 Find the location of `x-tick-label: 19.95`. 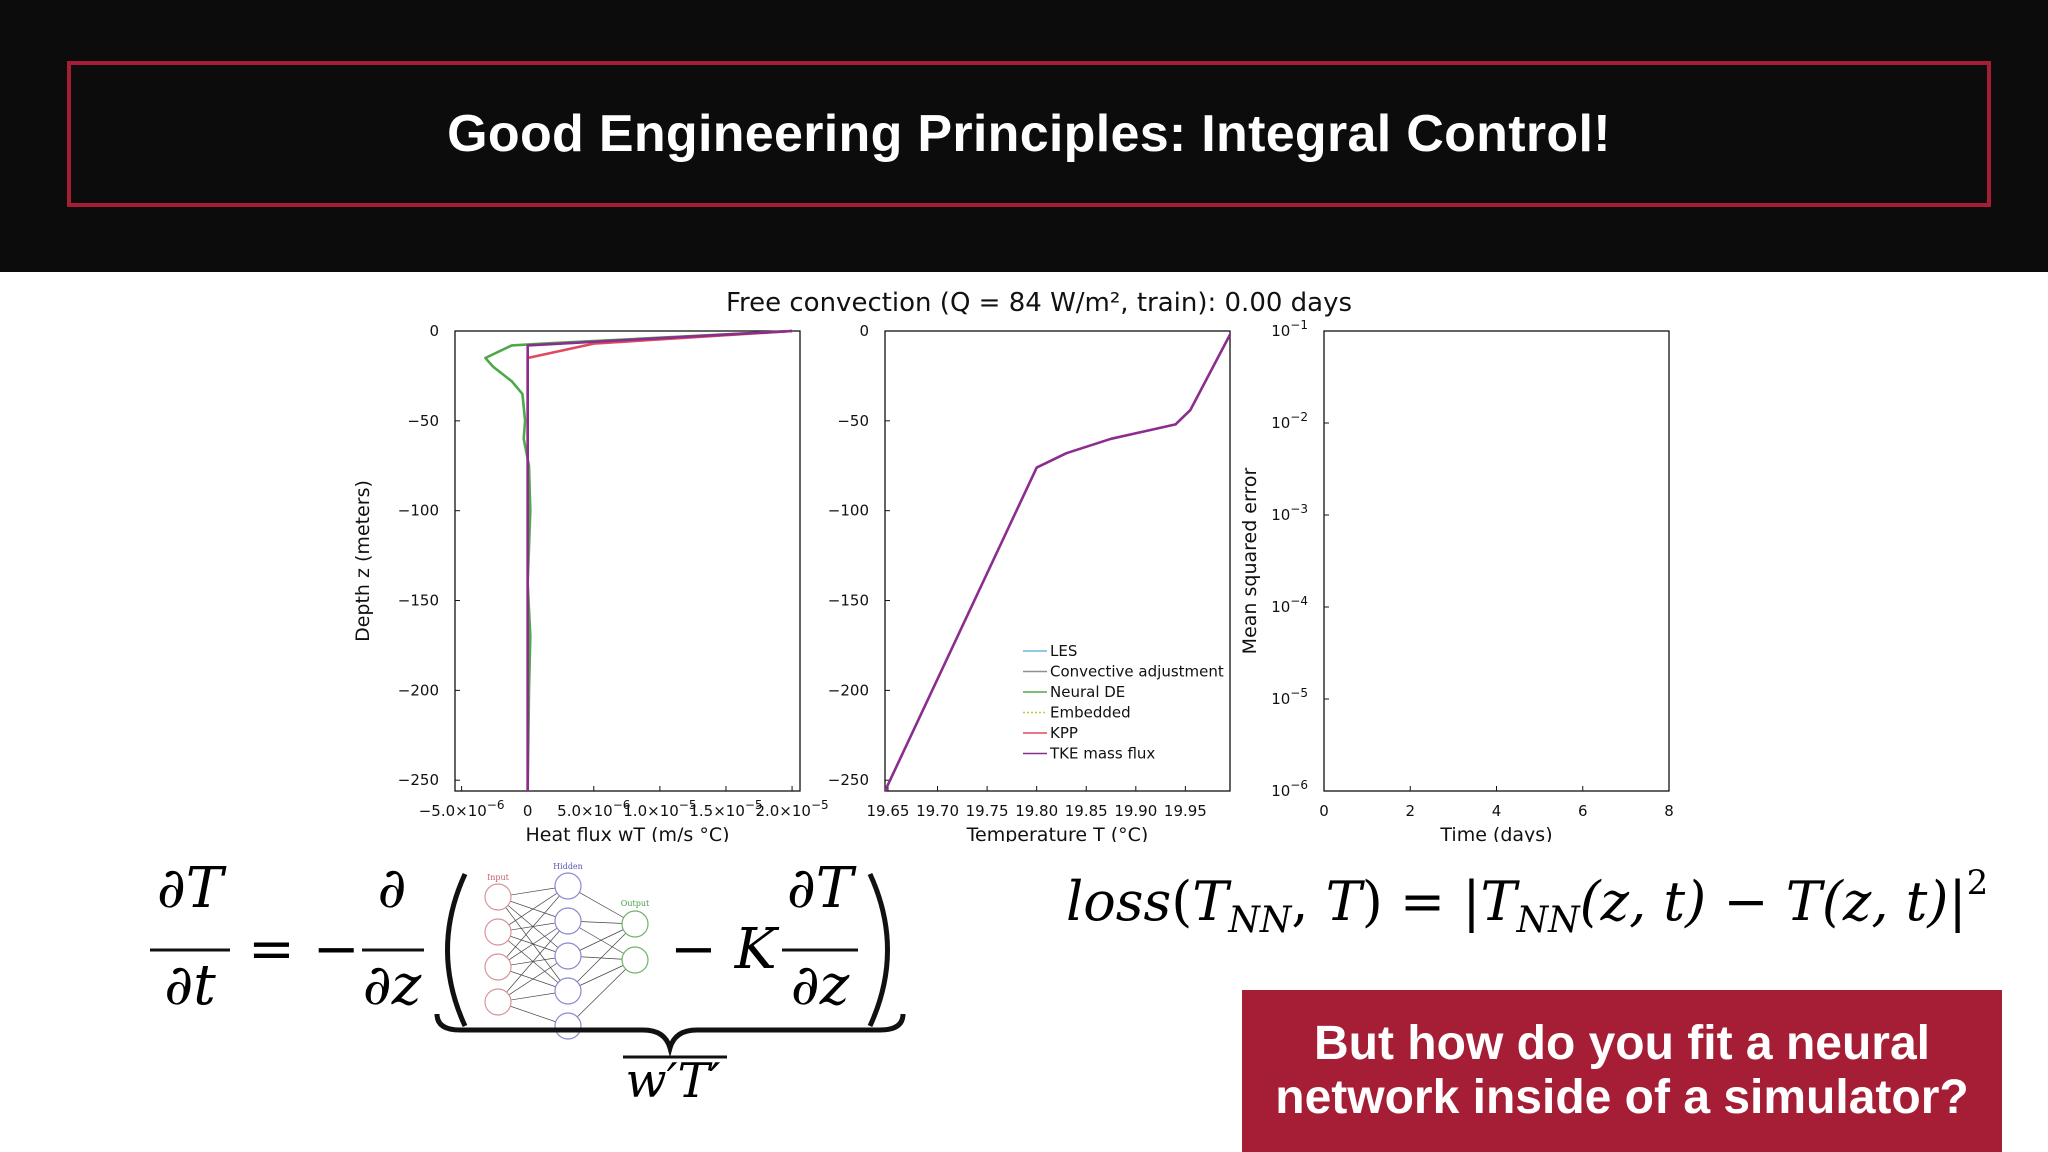

x-tick-label: 19.95 is located at coordinates (1185, 811).